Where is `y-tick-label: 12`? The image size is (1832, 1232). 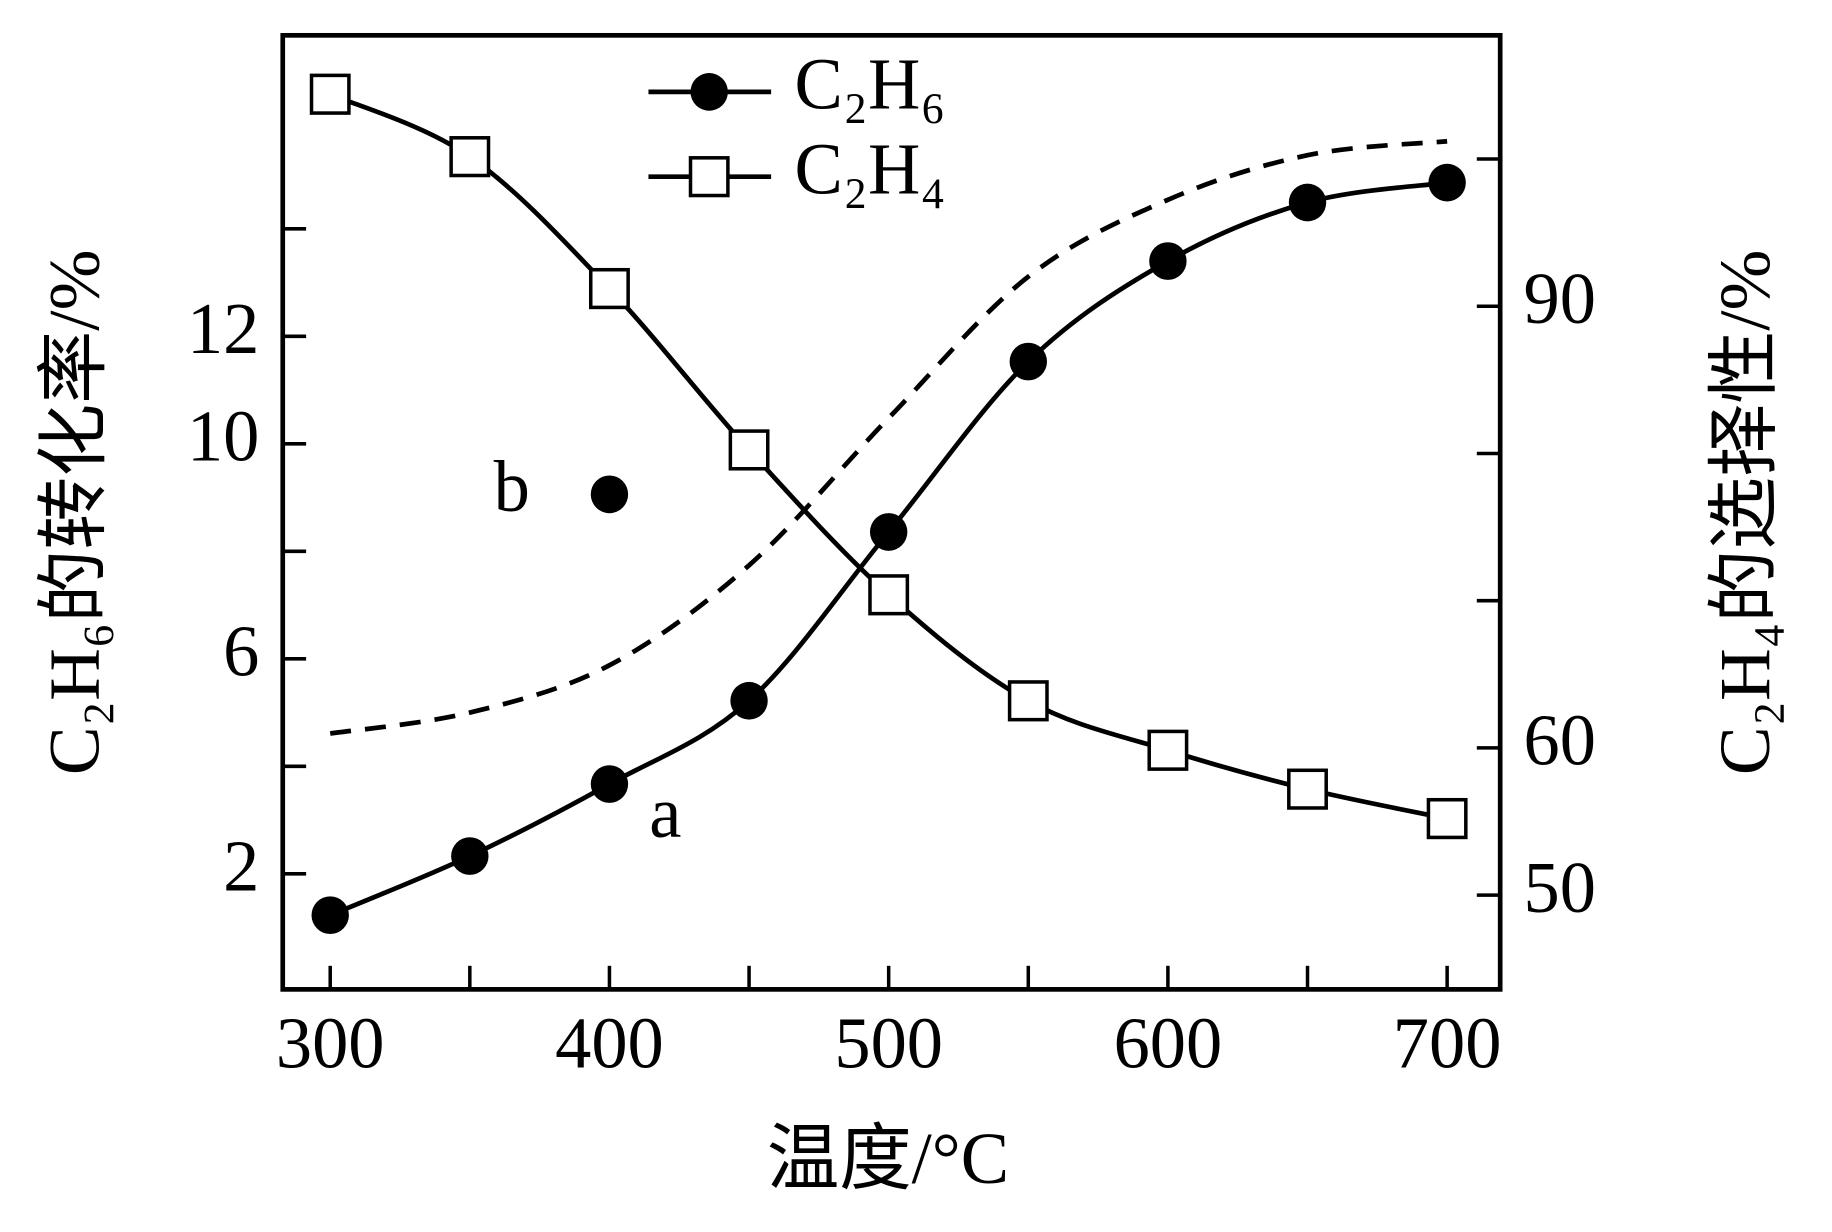 y-tick-label: 12 is located at coordinates (223, 328).